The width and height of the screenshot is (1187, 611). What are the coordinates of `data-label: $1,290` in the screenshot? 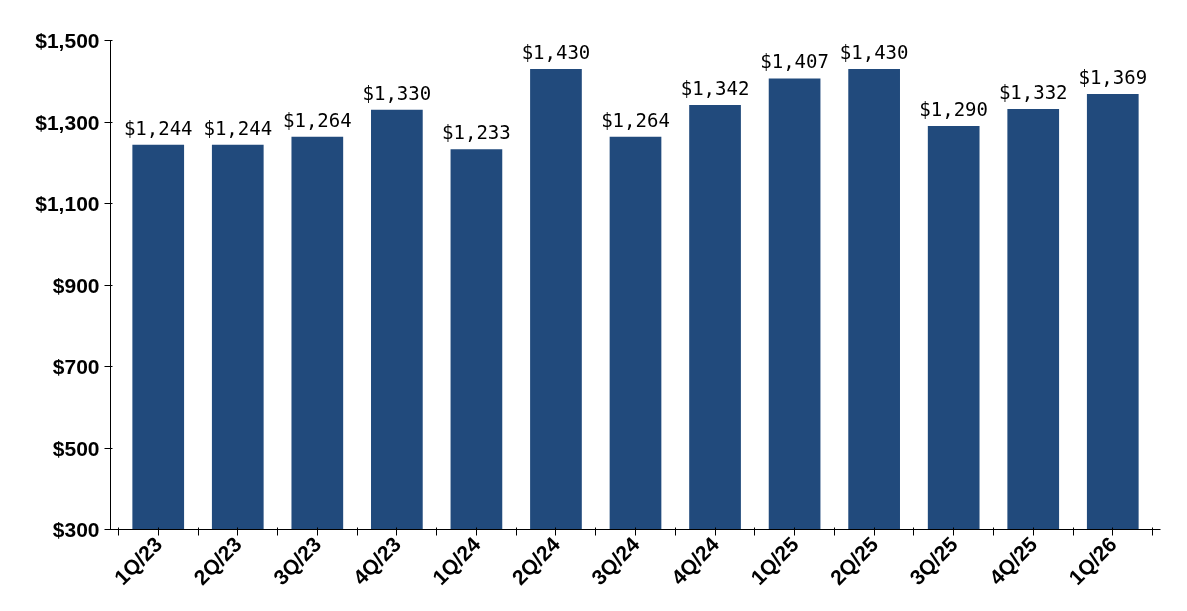 It's located at (954, 109).